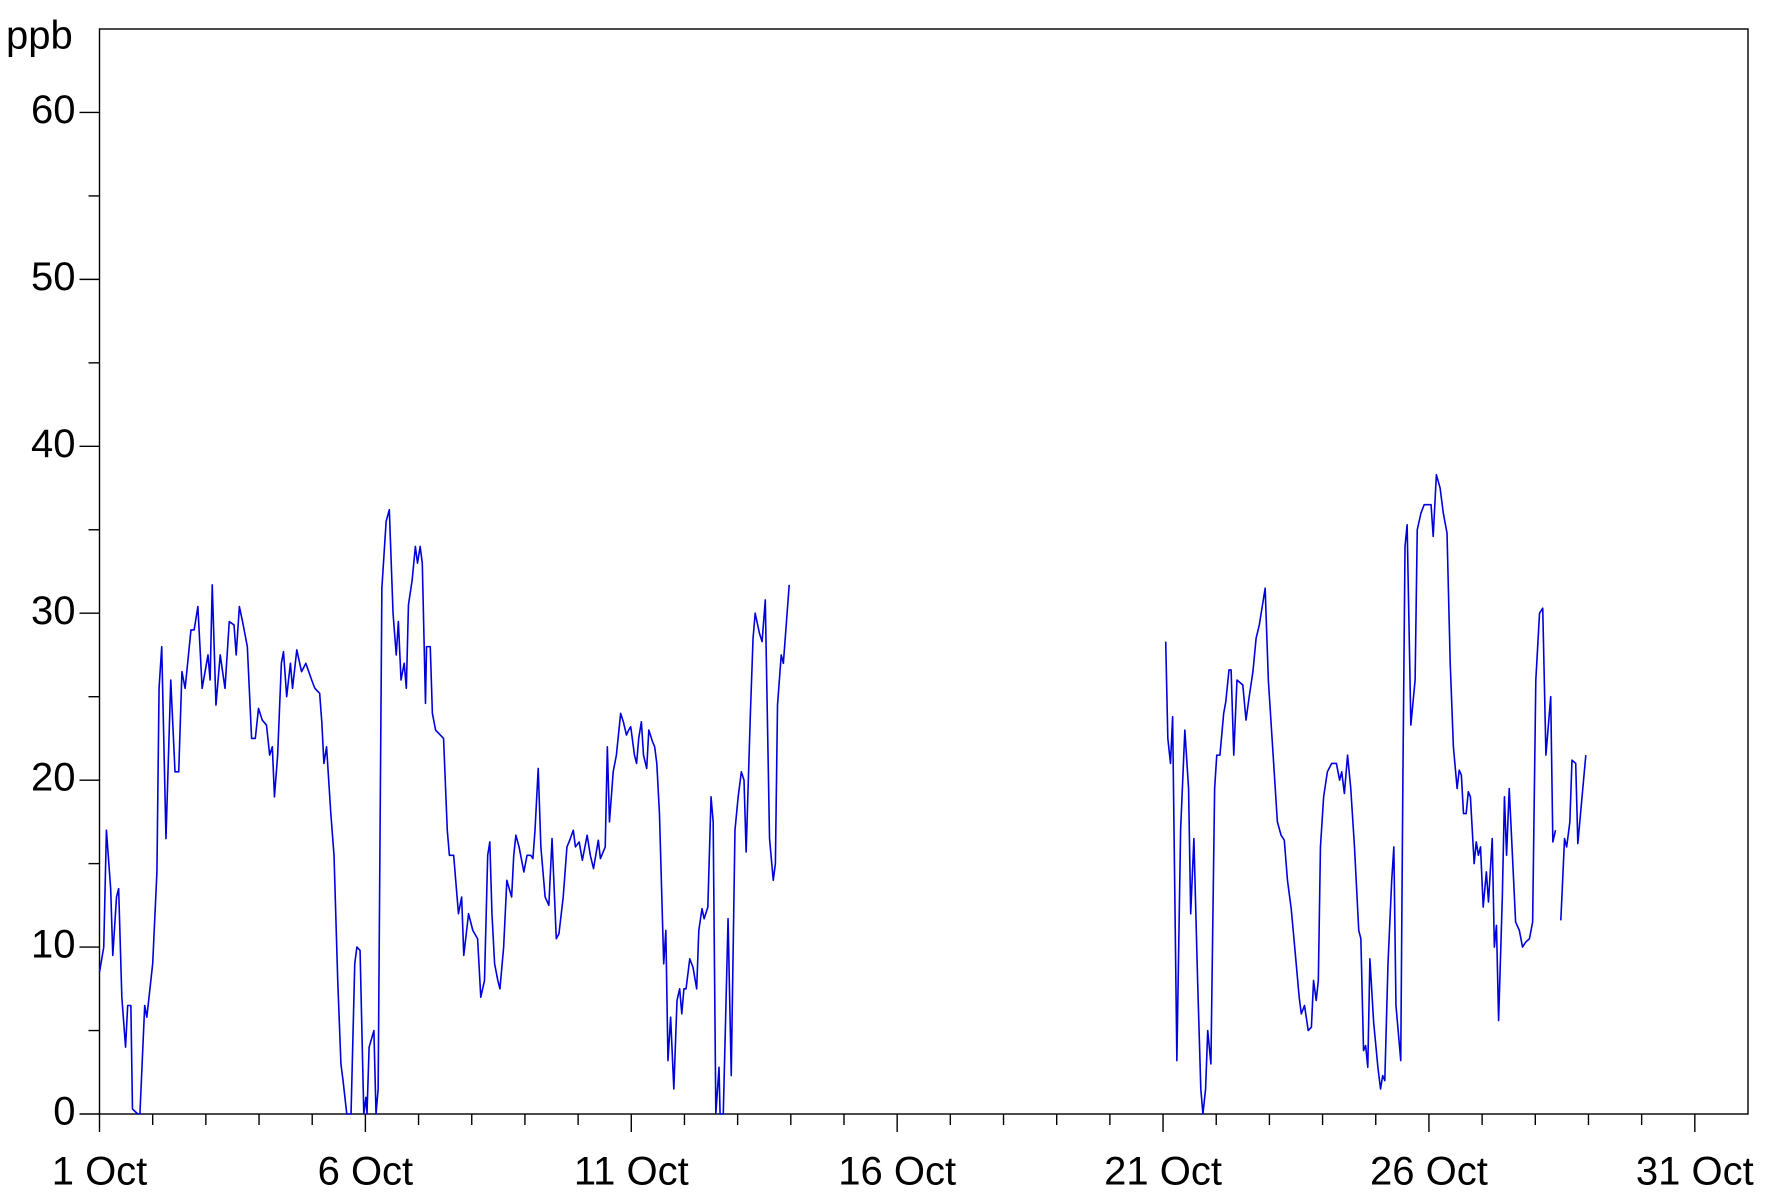 The height and width of the screenshot is (1204, 1771). I want to click on y-tick-label: 60, so click(53, 110).